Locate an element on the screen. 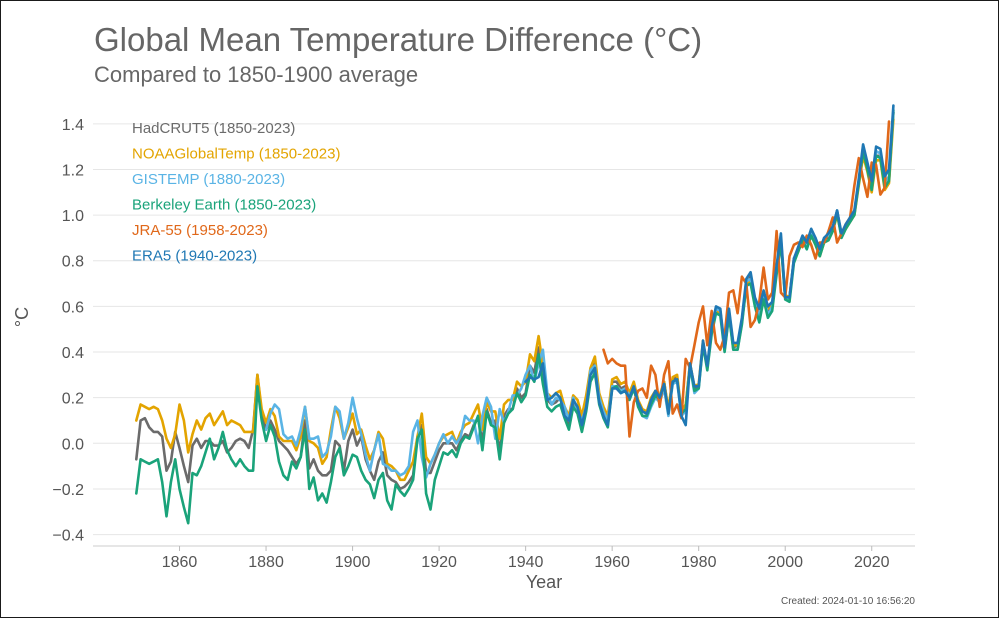 This screenshot has width=999, height=618. legend-entry: Berkeley Earth (1850-2023) is located at coordinates (224, 205).